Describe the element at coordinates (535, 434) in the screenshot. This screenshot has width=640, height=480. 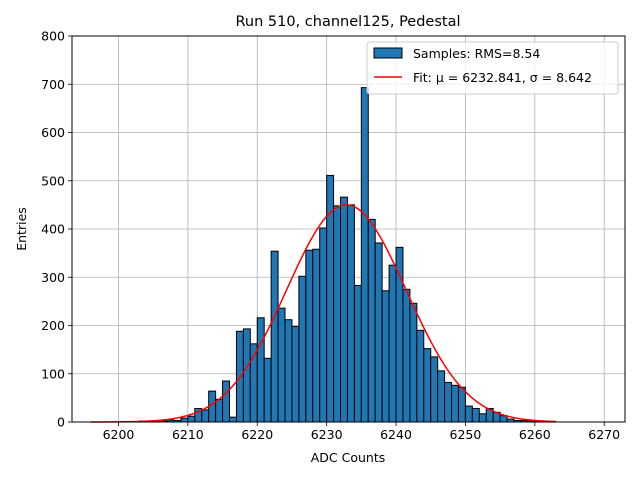
I see `x-tick-label: 6260` at that location.